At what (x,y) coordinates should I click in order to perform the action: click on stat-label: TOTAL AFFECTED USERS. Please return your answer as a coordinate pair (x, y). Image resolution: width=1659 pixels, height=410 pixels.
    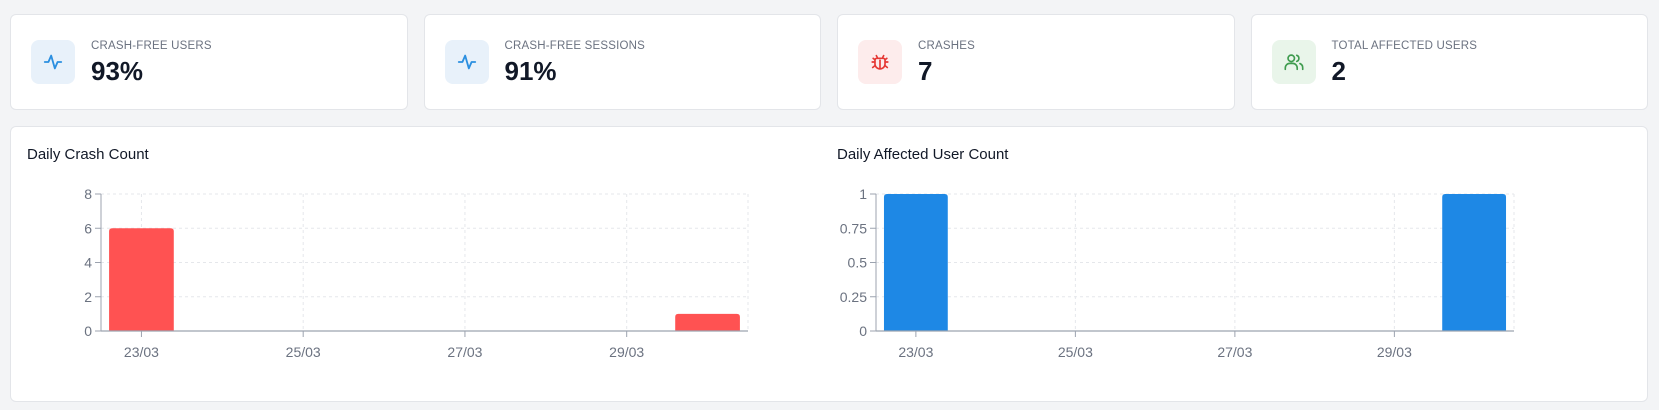
    Looking at the image, I should click on (1404, 46).